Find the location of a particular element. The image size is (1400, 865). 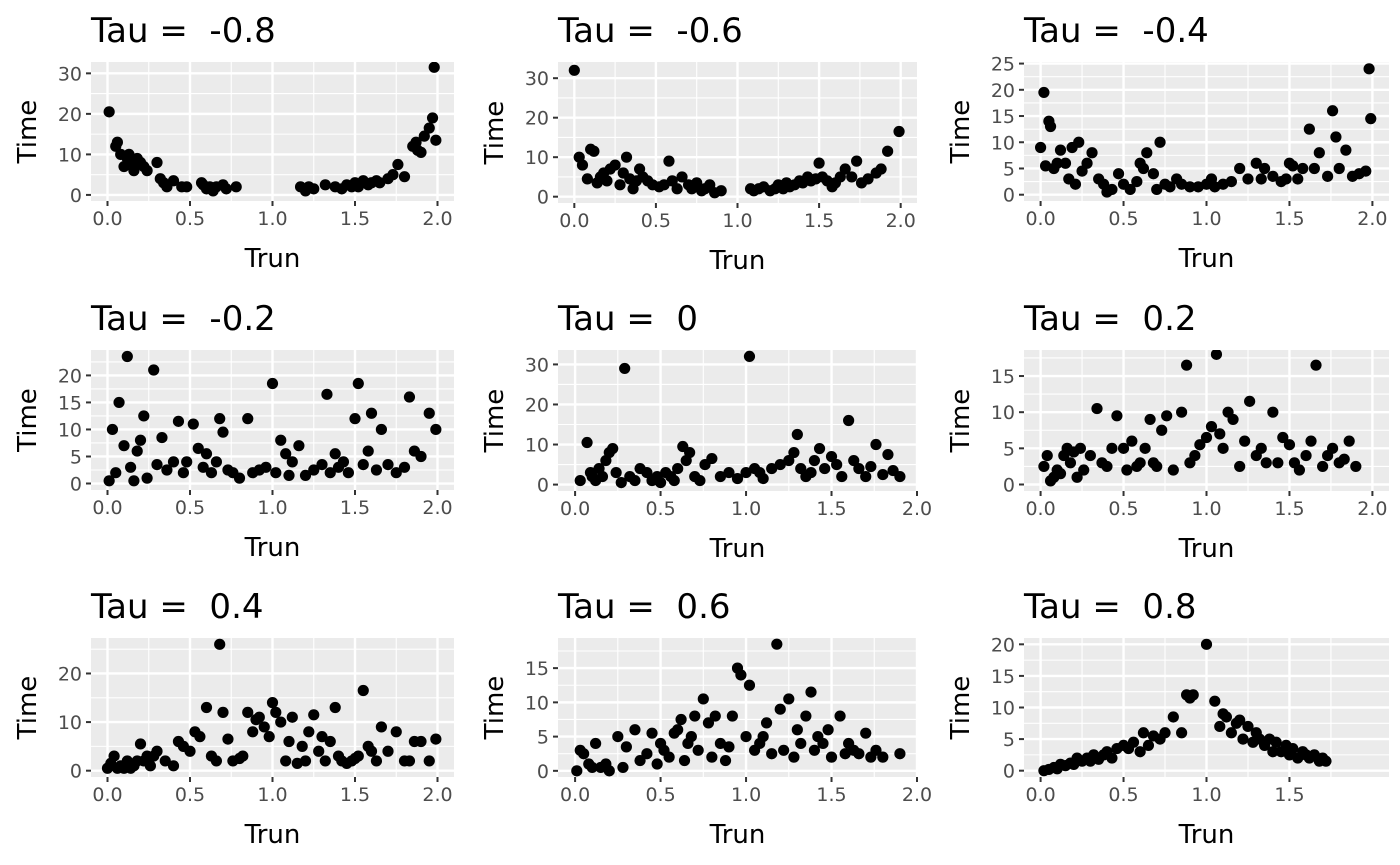

y-tick-label: 10 is located at coordinates (70, 430).